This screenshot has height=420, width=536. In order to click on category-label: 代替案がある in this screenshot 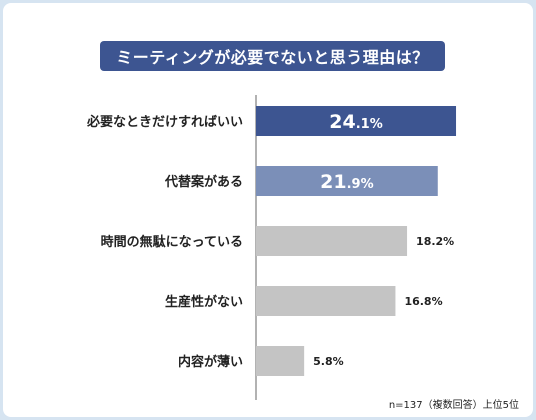, I will do `click(203, 182)`.